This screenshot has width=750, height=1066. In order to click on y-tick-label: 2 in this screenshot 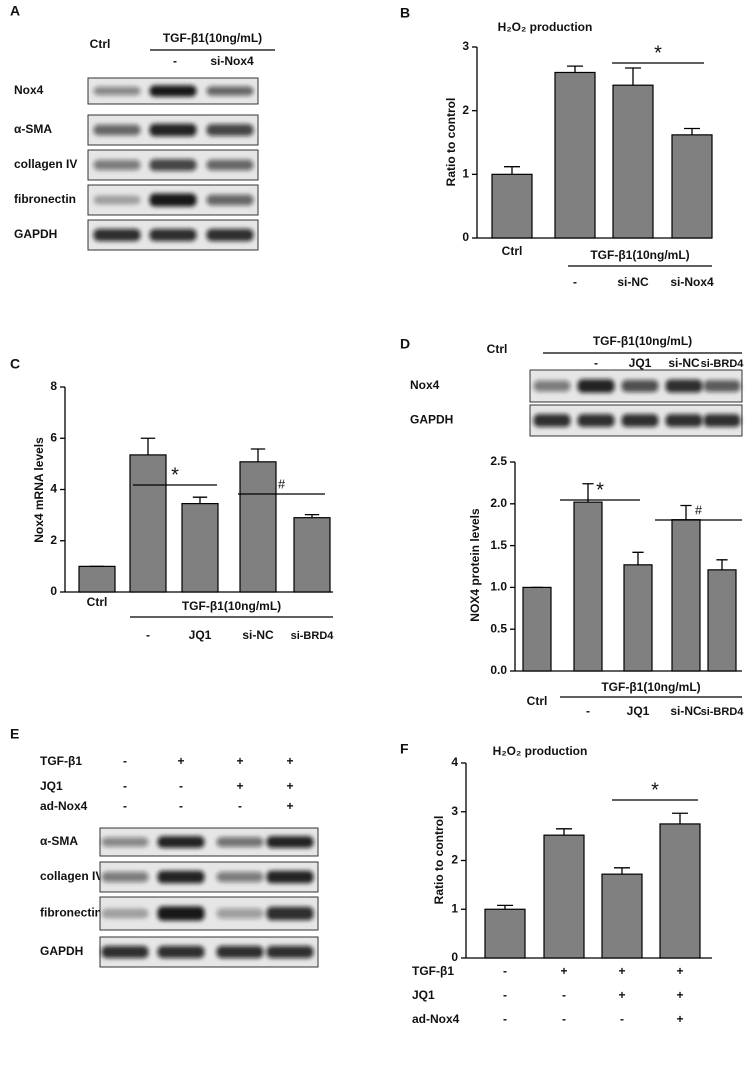, I will do `click(53, 540)`.